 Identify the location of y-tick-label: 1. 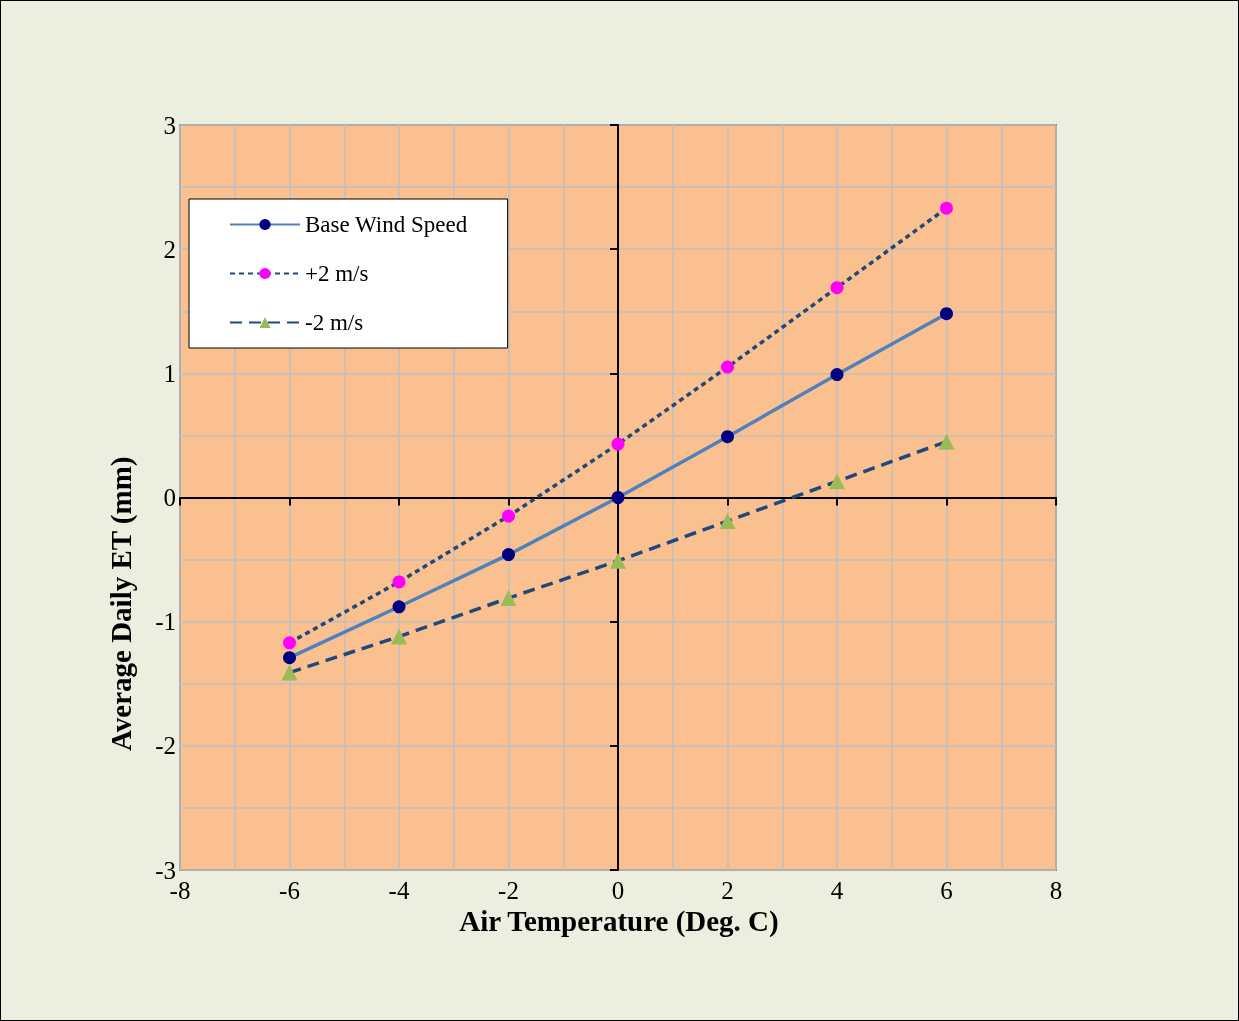
(169, 373).